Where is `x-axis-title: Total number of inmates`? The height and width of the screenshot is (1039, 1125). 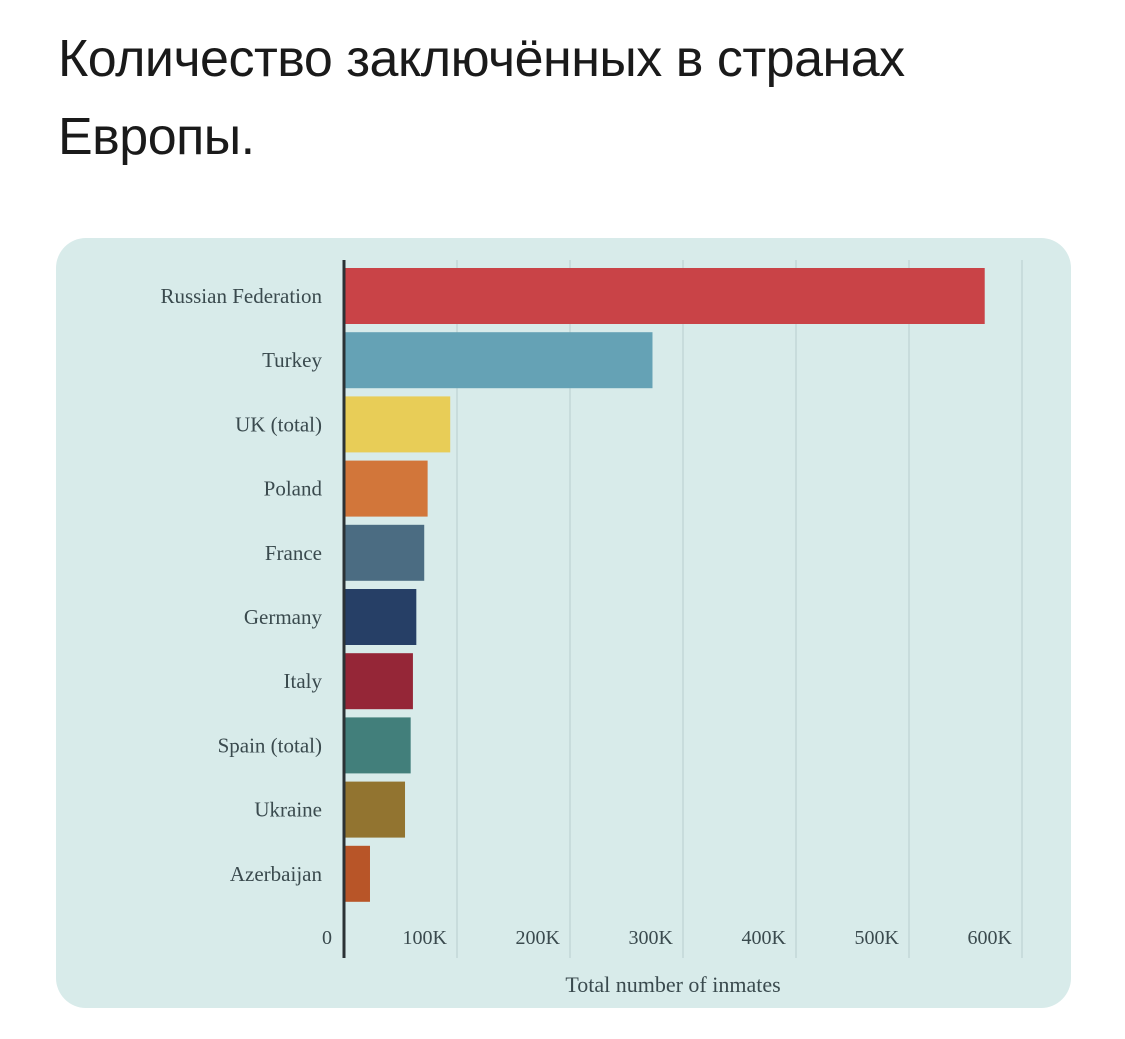
x-axis-title: Total number of inmates is located at coordinates (672, 984).